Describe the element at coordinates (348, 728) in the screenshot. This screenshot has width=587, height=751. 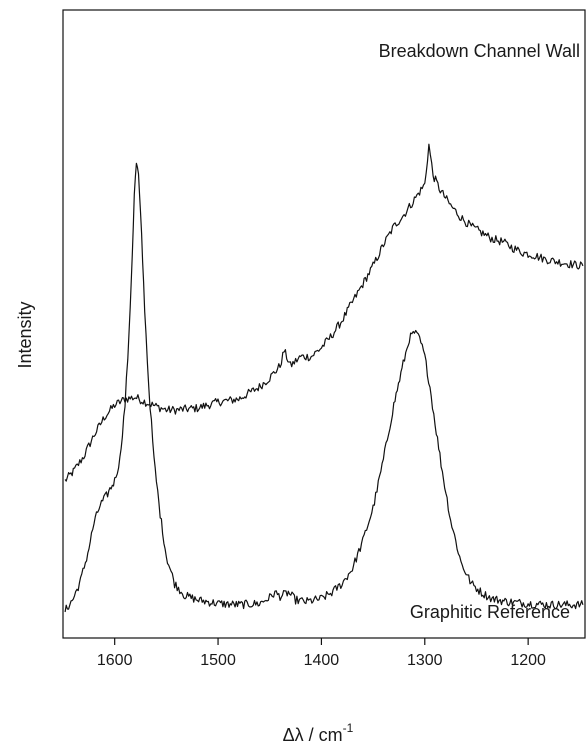
I see `x-axis-label-exponent: -1` at that location.